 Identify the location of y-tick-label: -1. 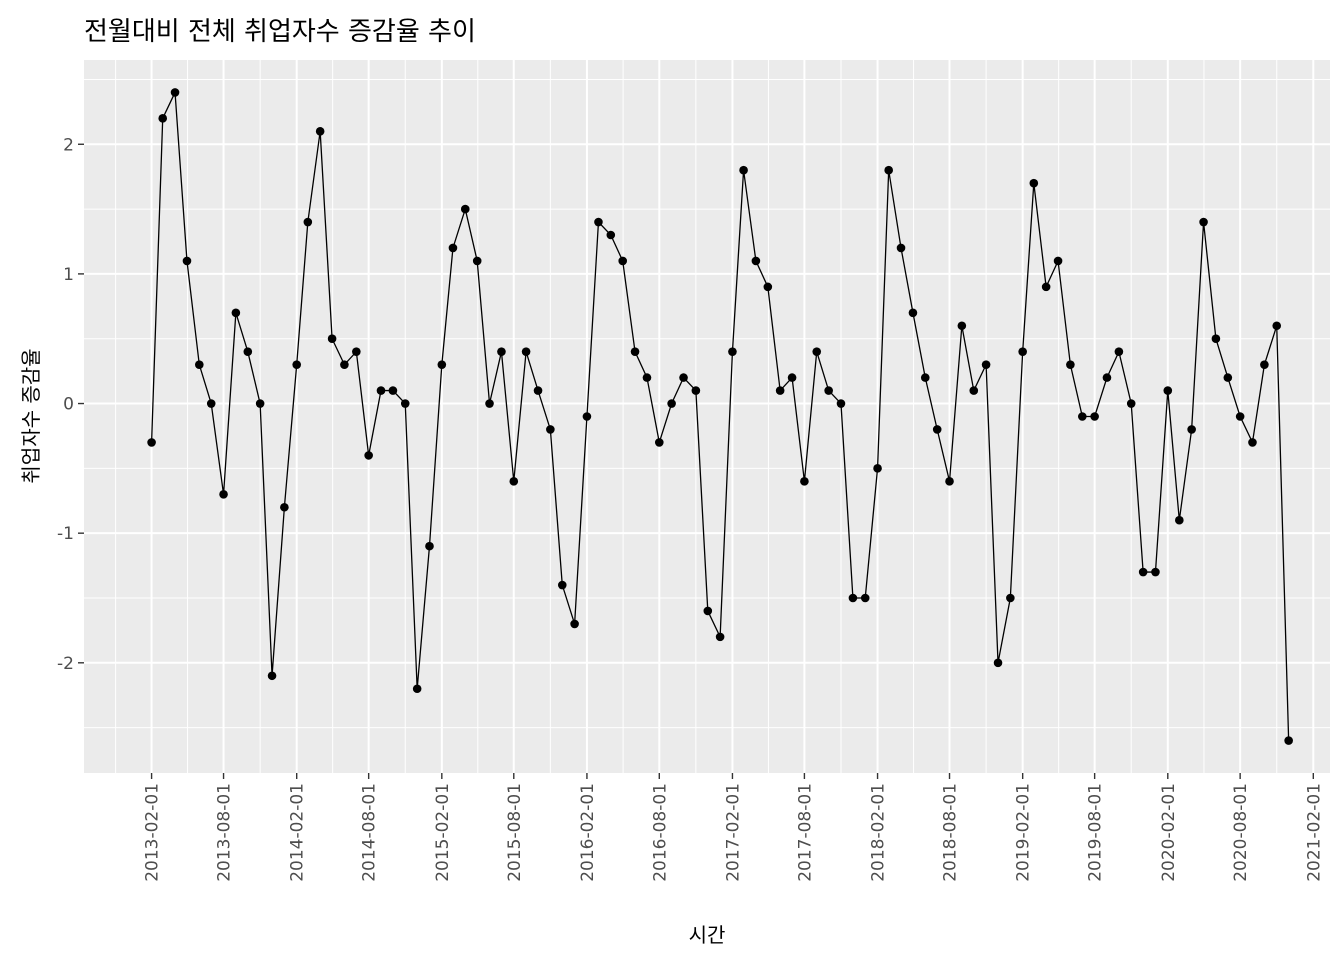
(65, 534).